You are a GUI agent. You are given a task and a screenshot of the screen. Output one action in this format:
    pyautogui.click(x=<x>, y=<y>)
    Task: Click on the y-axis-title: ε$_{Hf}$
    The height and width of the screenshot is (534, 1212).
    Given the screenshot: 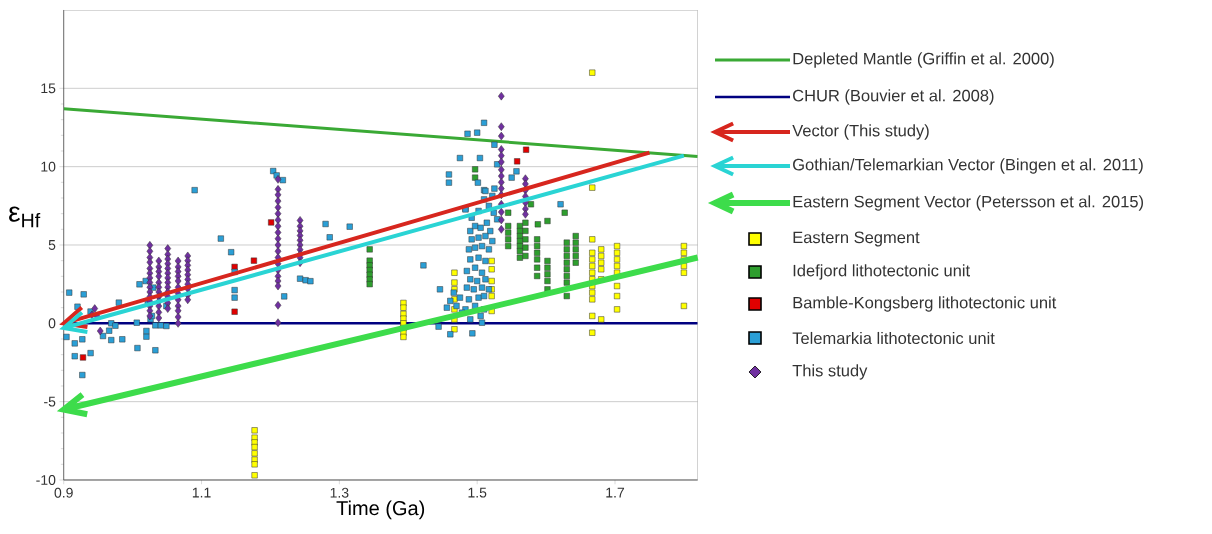 What is the action you would take?
    pyautogui.click(x=25, y=217)
    